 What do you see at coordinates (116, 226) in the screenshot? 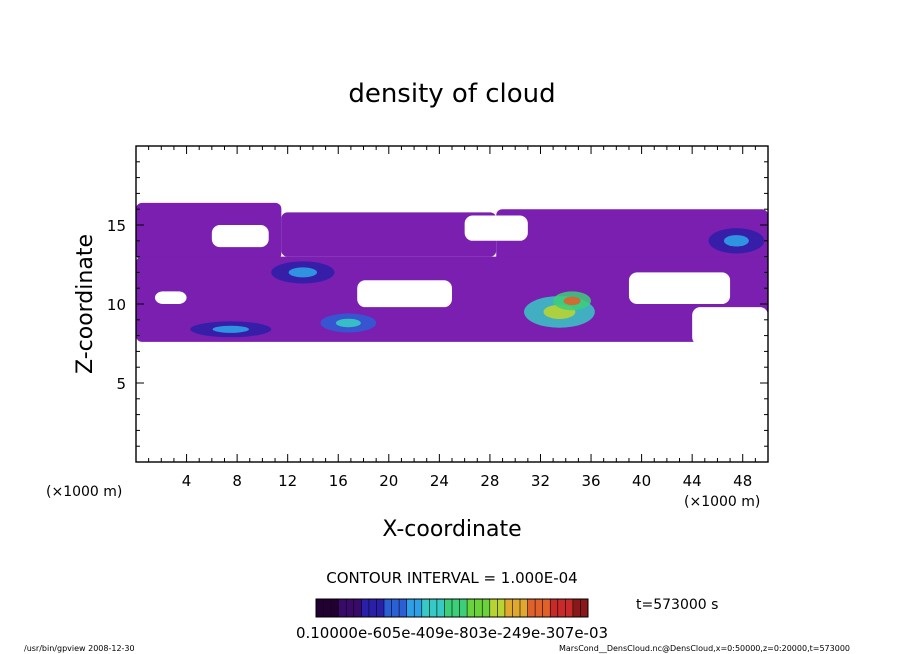
I see `y-tick-label: 15` at bounding box center [116, 226].